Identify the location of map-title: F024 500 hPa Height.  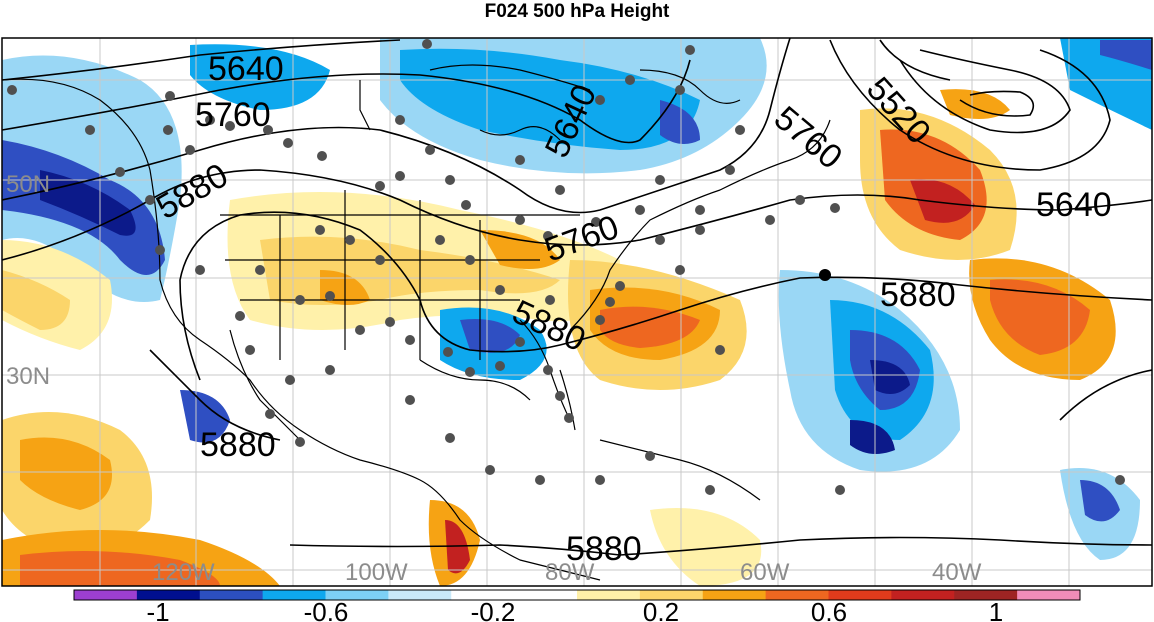
(577, 11).